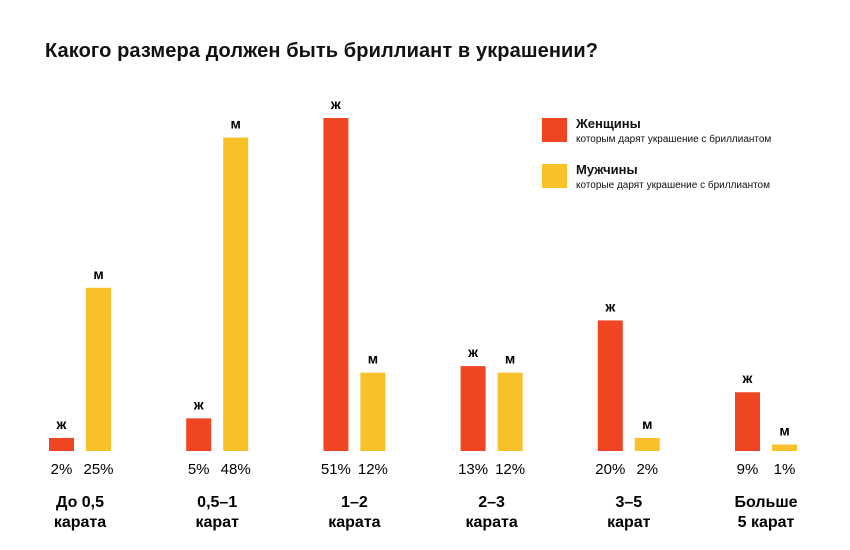 The height and width of the screenshot is (550, 850). I want to click on bar-marker-men-2: м, so click(236, 124).